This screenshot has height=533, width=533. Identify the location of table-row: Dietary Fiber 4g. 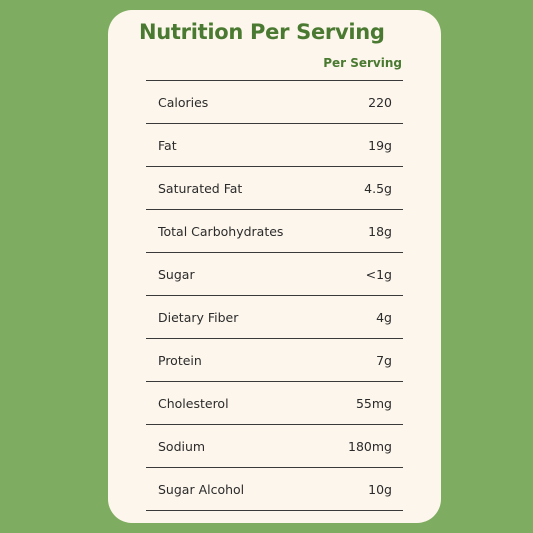
(274, 317).